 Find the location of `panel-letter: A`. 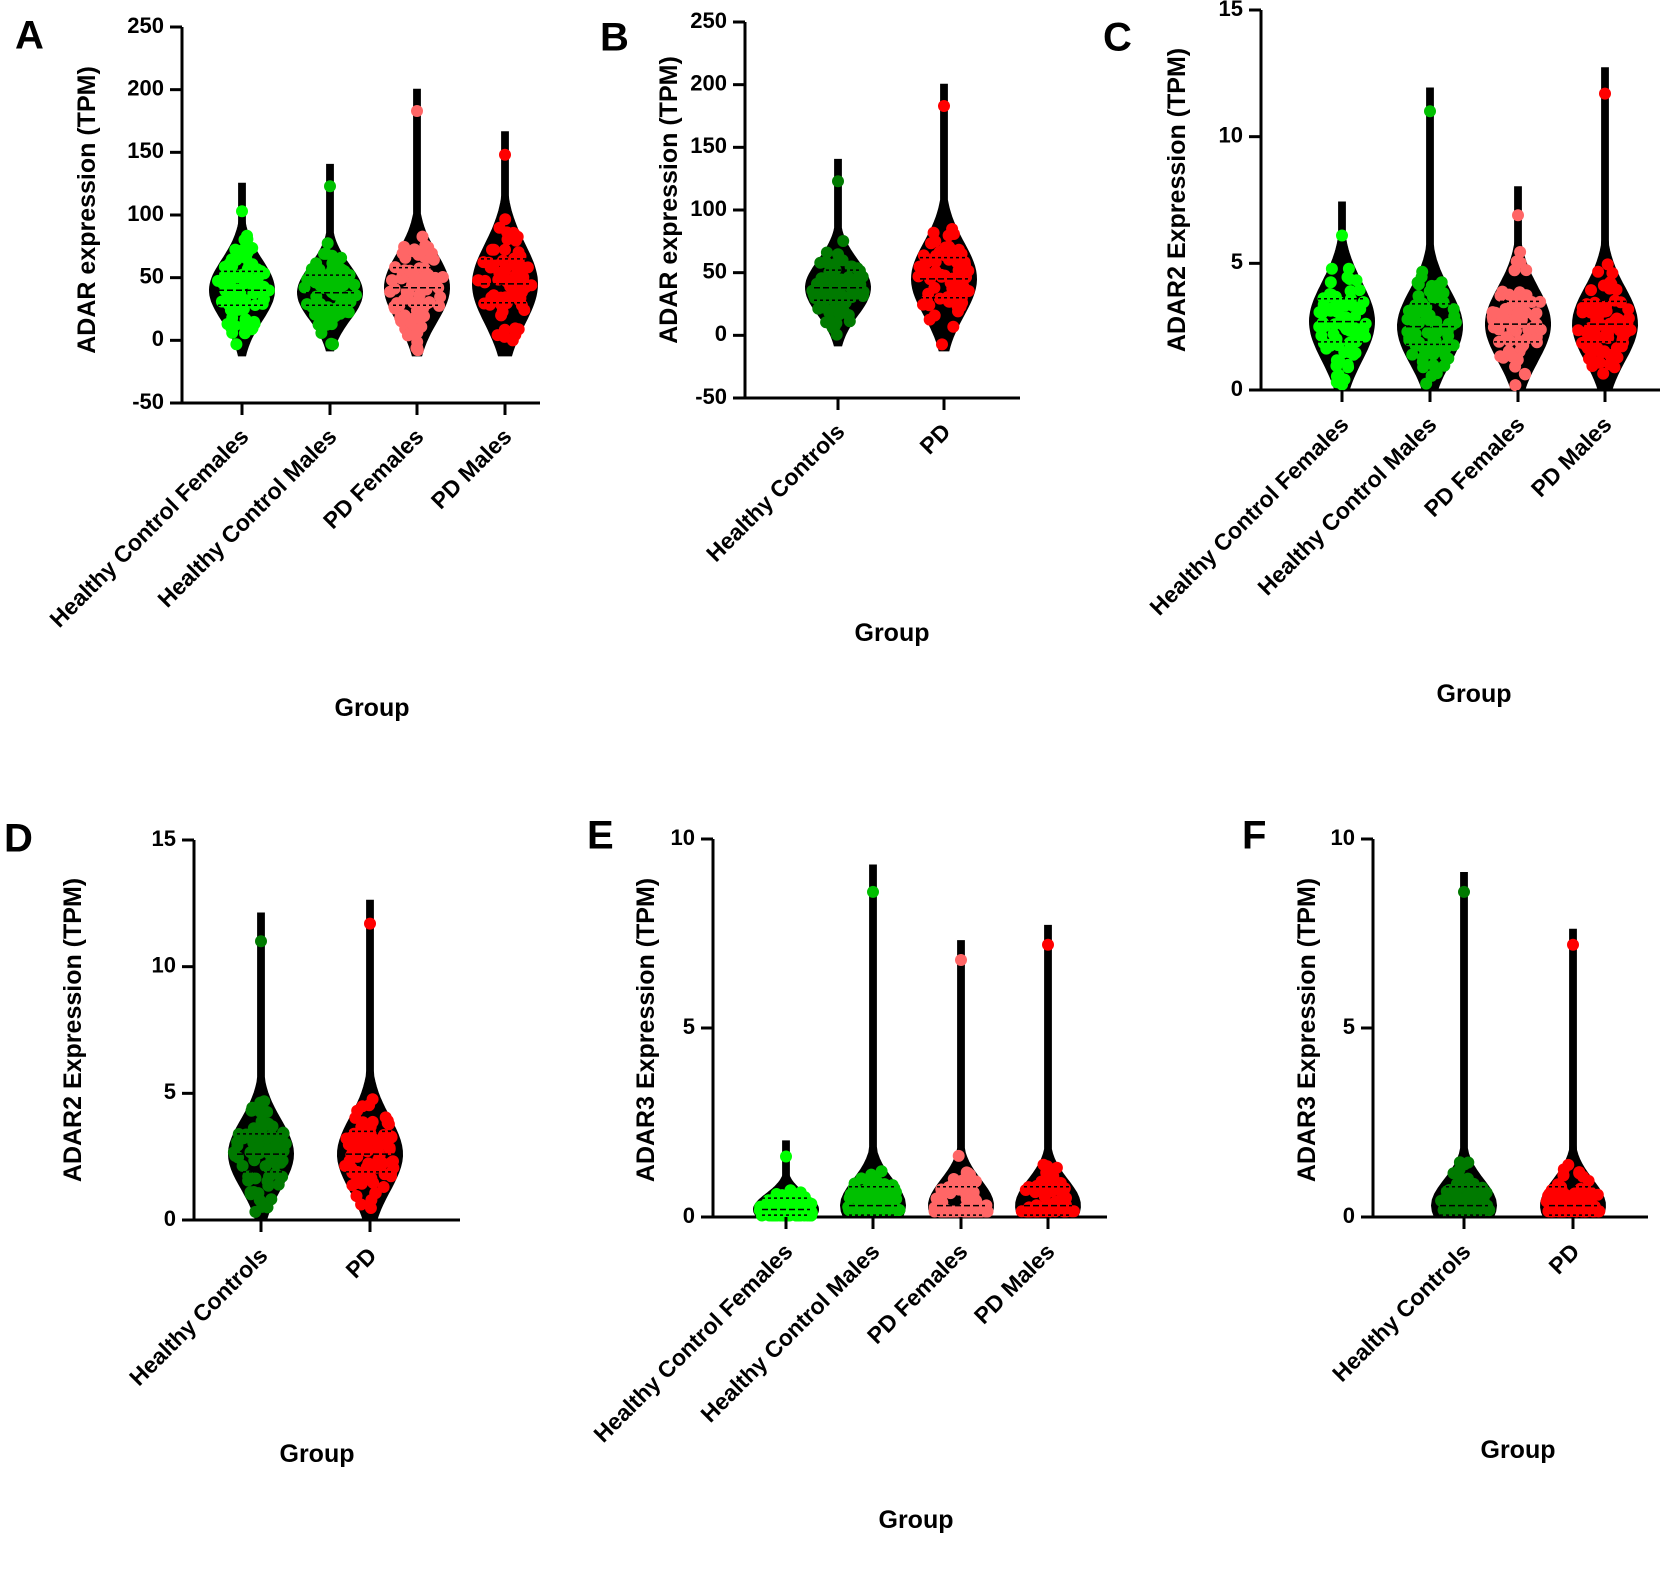

panel-letter: A is located at coordinates (29, 36).